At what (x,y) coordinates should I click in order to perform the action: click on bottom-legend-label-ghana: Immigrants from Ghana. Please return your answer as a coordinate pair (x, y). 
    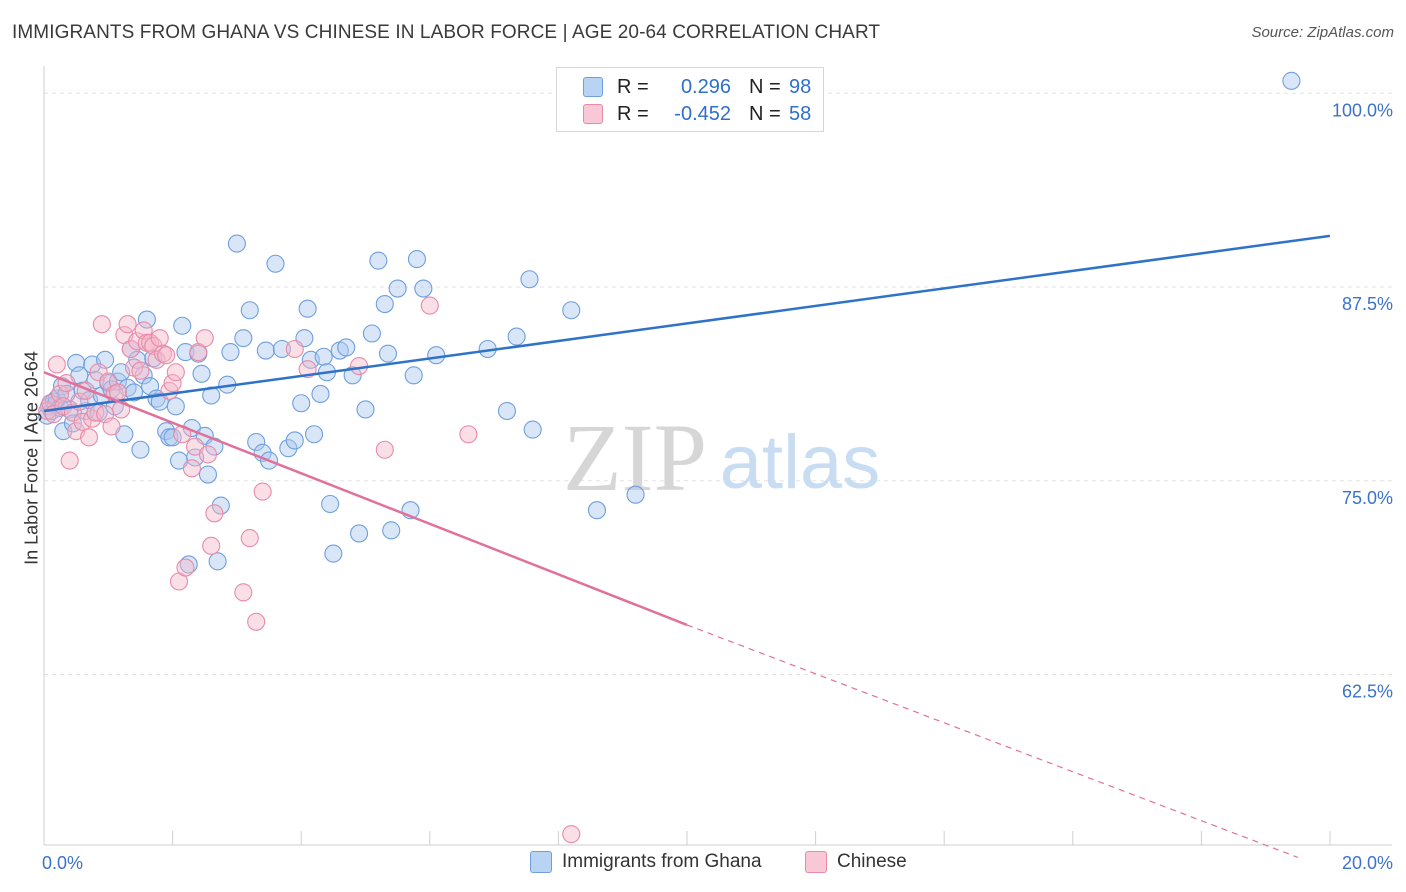
    Looking at the image, I should click on (662, 861).